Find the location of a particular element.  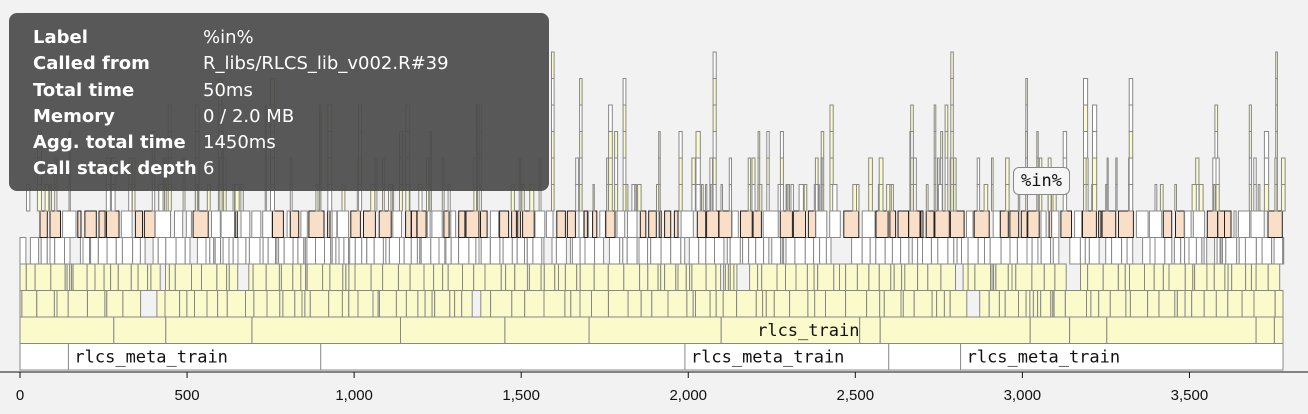

flame-block-rlcs-meta-train is located at coordinates (194, 357).